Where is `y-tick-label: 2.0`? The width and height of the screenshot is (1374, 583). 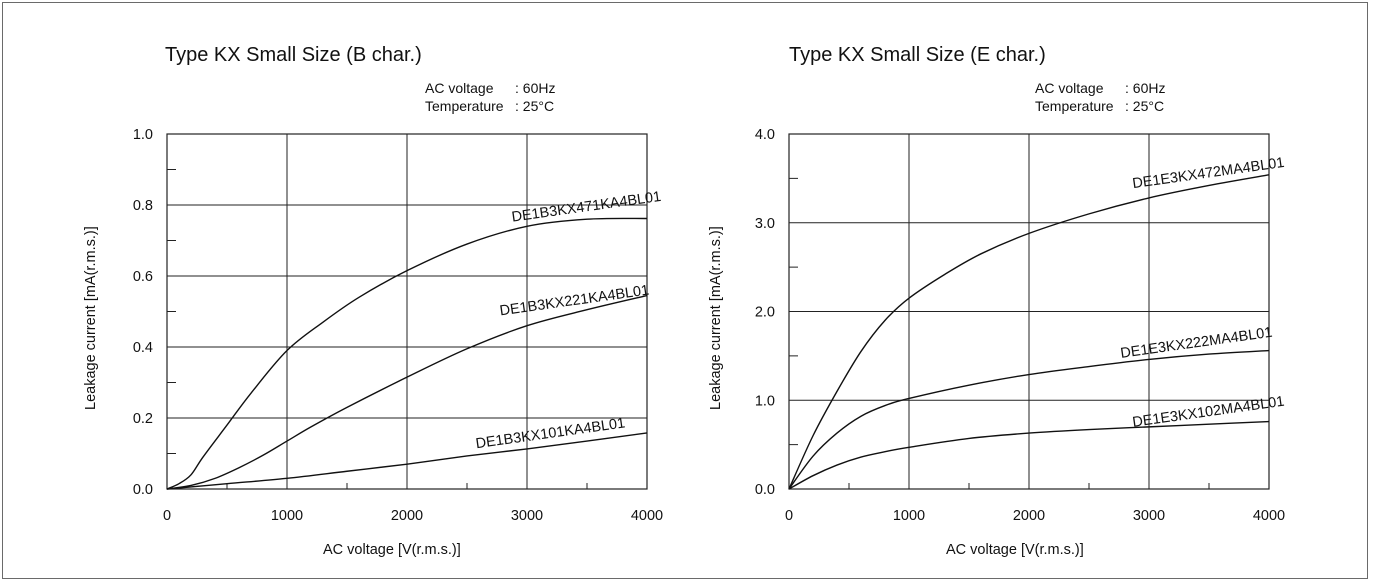 y-tick-label: 2.0 is located at coordinates (765, 313).